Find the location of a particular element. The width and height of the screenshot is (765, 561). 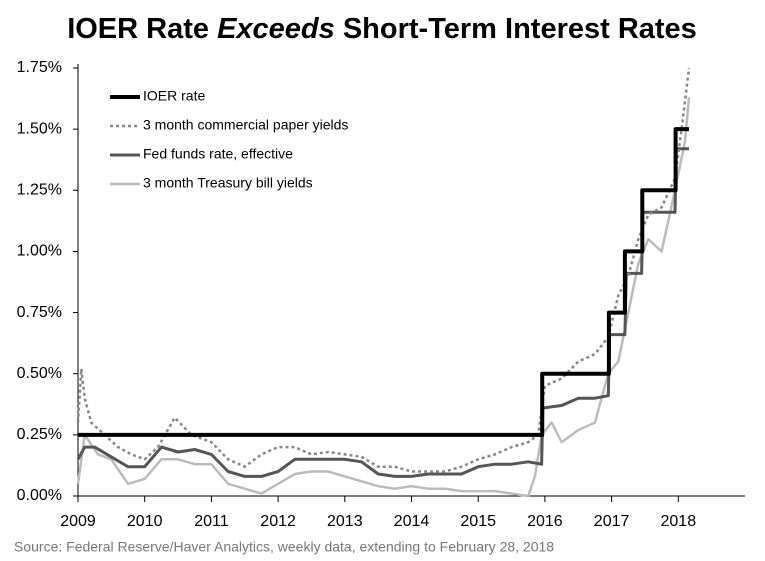

x-tick-label: 2015 is located at coordinates (478, 521).